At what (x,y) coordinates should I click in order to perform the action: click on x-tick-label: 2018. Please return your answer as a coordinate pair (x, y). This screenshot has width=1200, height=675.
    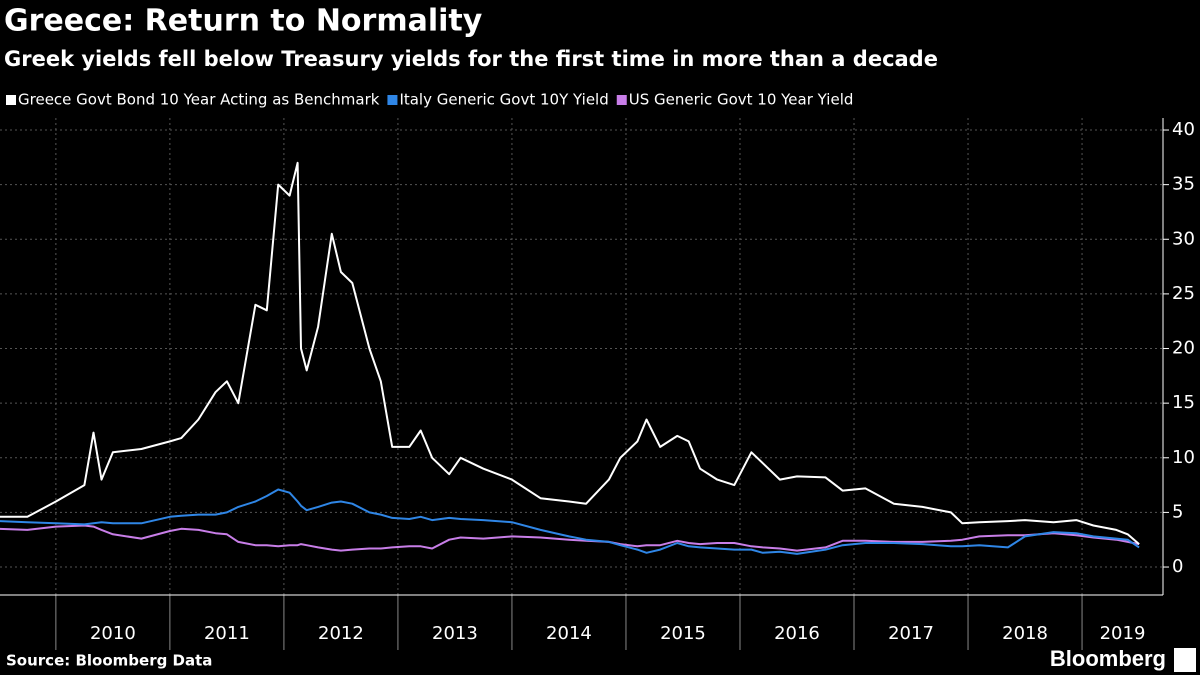
    Looking at the image, I should click on (1025, 633).